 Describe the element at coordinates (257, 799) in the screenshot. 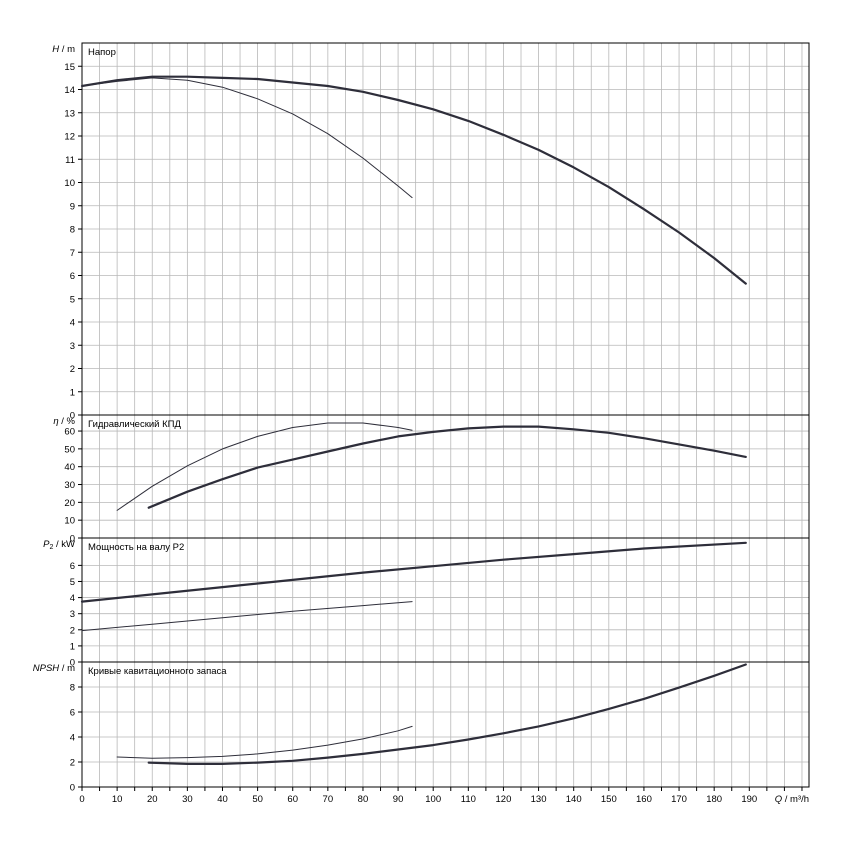

I see `x-tick-label: 50` at that location.